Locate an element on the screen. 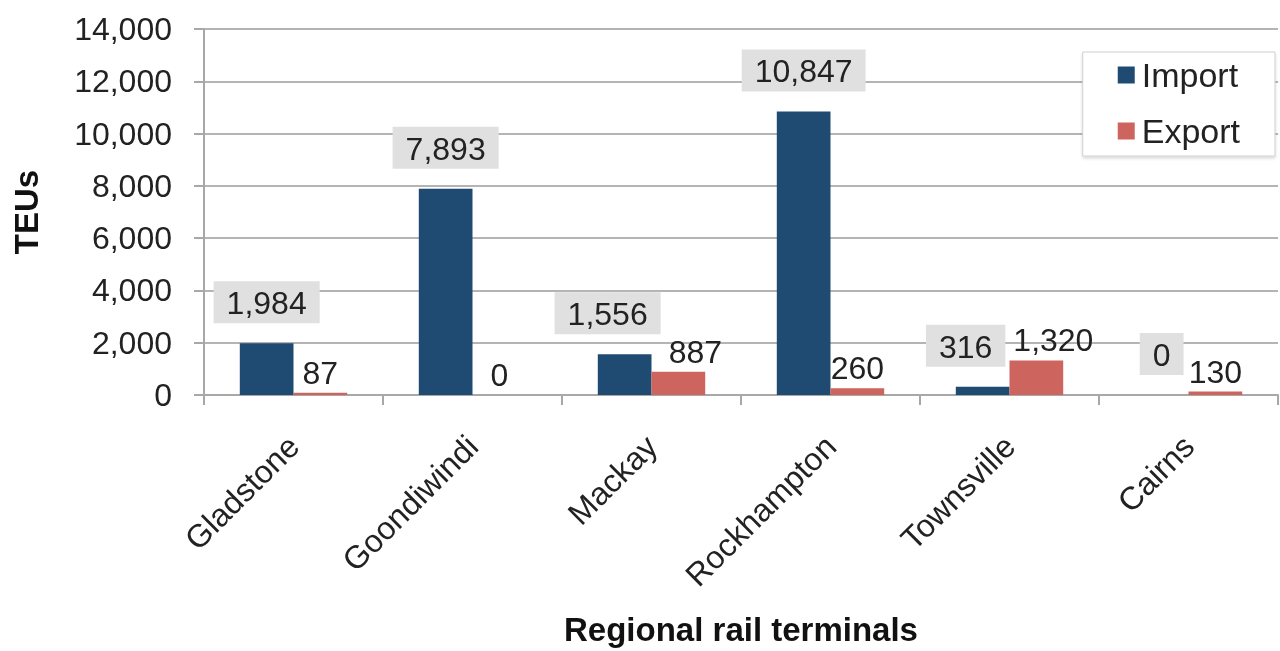  data-label: 887 is located at coordinates (695, 351).